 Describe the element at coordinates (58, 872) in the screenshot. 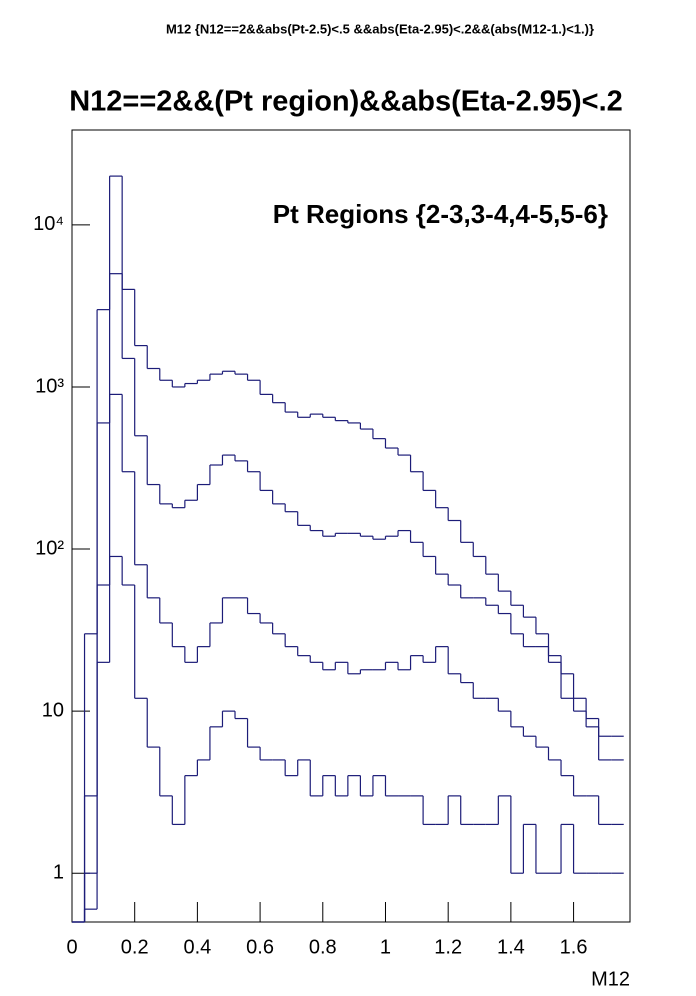

I see `y-tick-label: 1` at that location.